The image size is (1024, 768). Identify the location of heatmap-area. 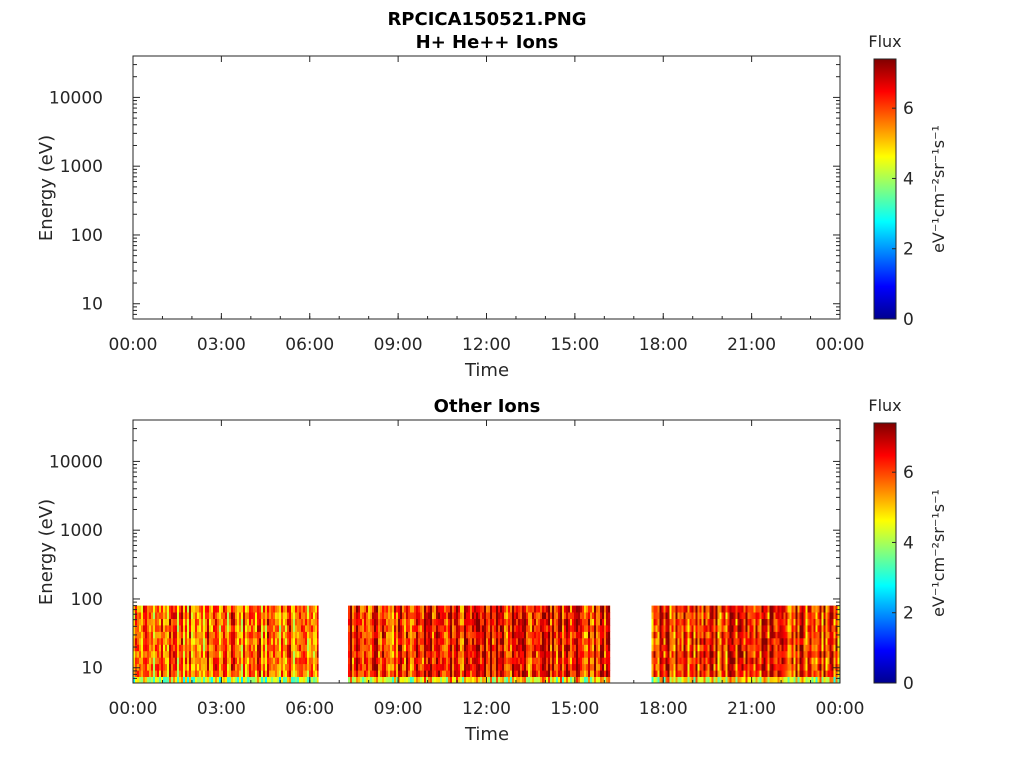
(486, 644).